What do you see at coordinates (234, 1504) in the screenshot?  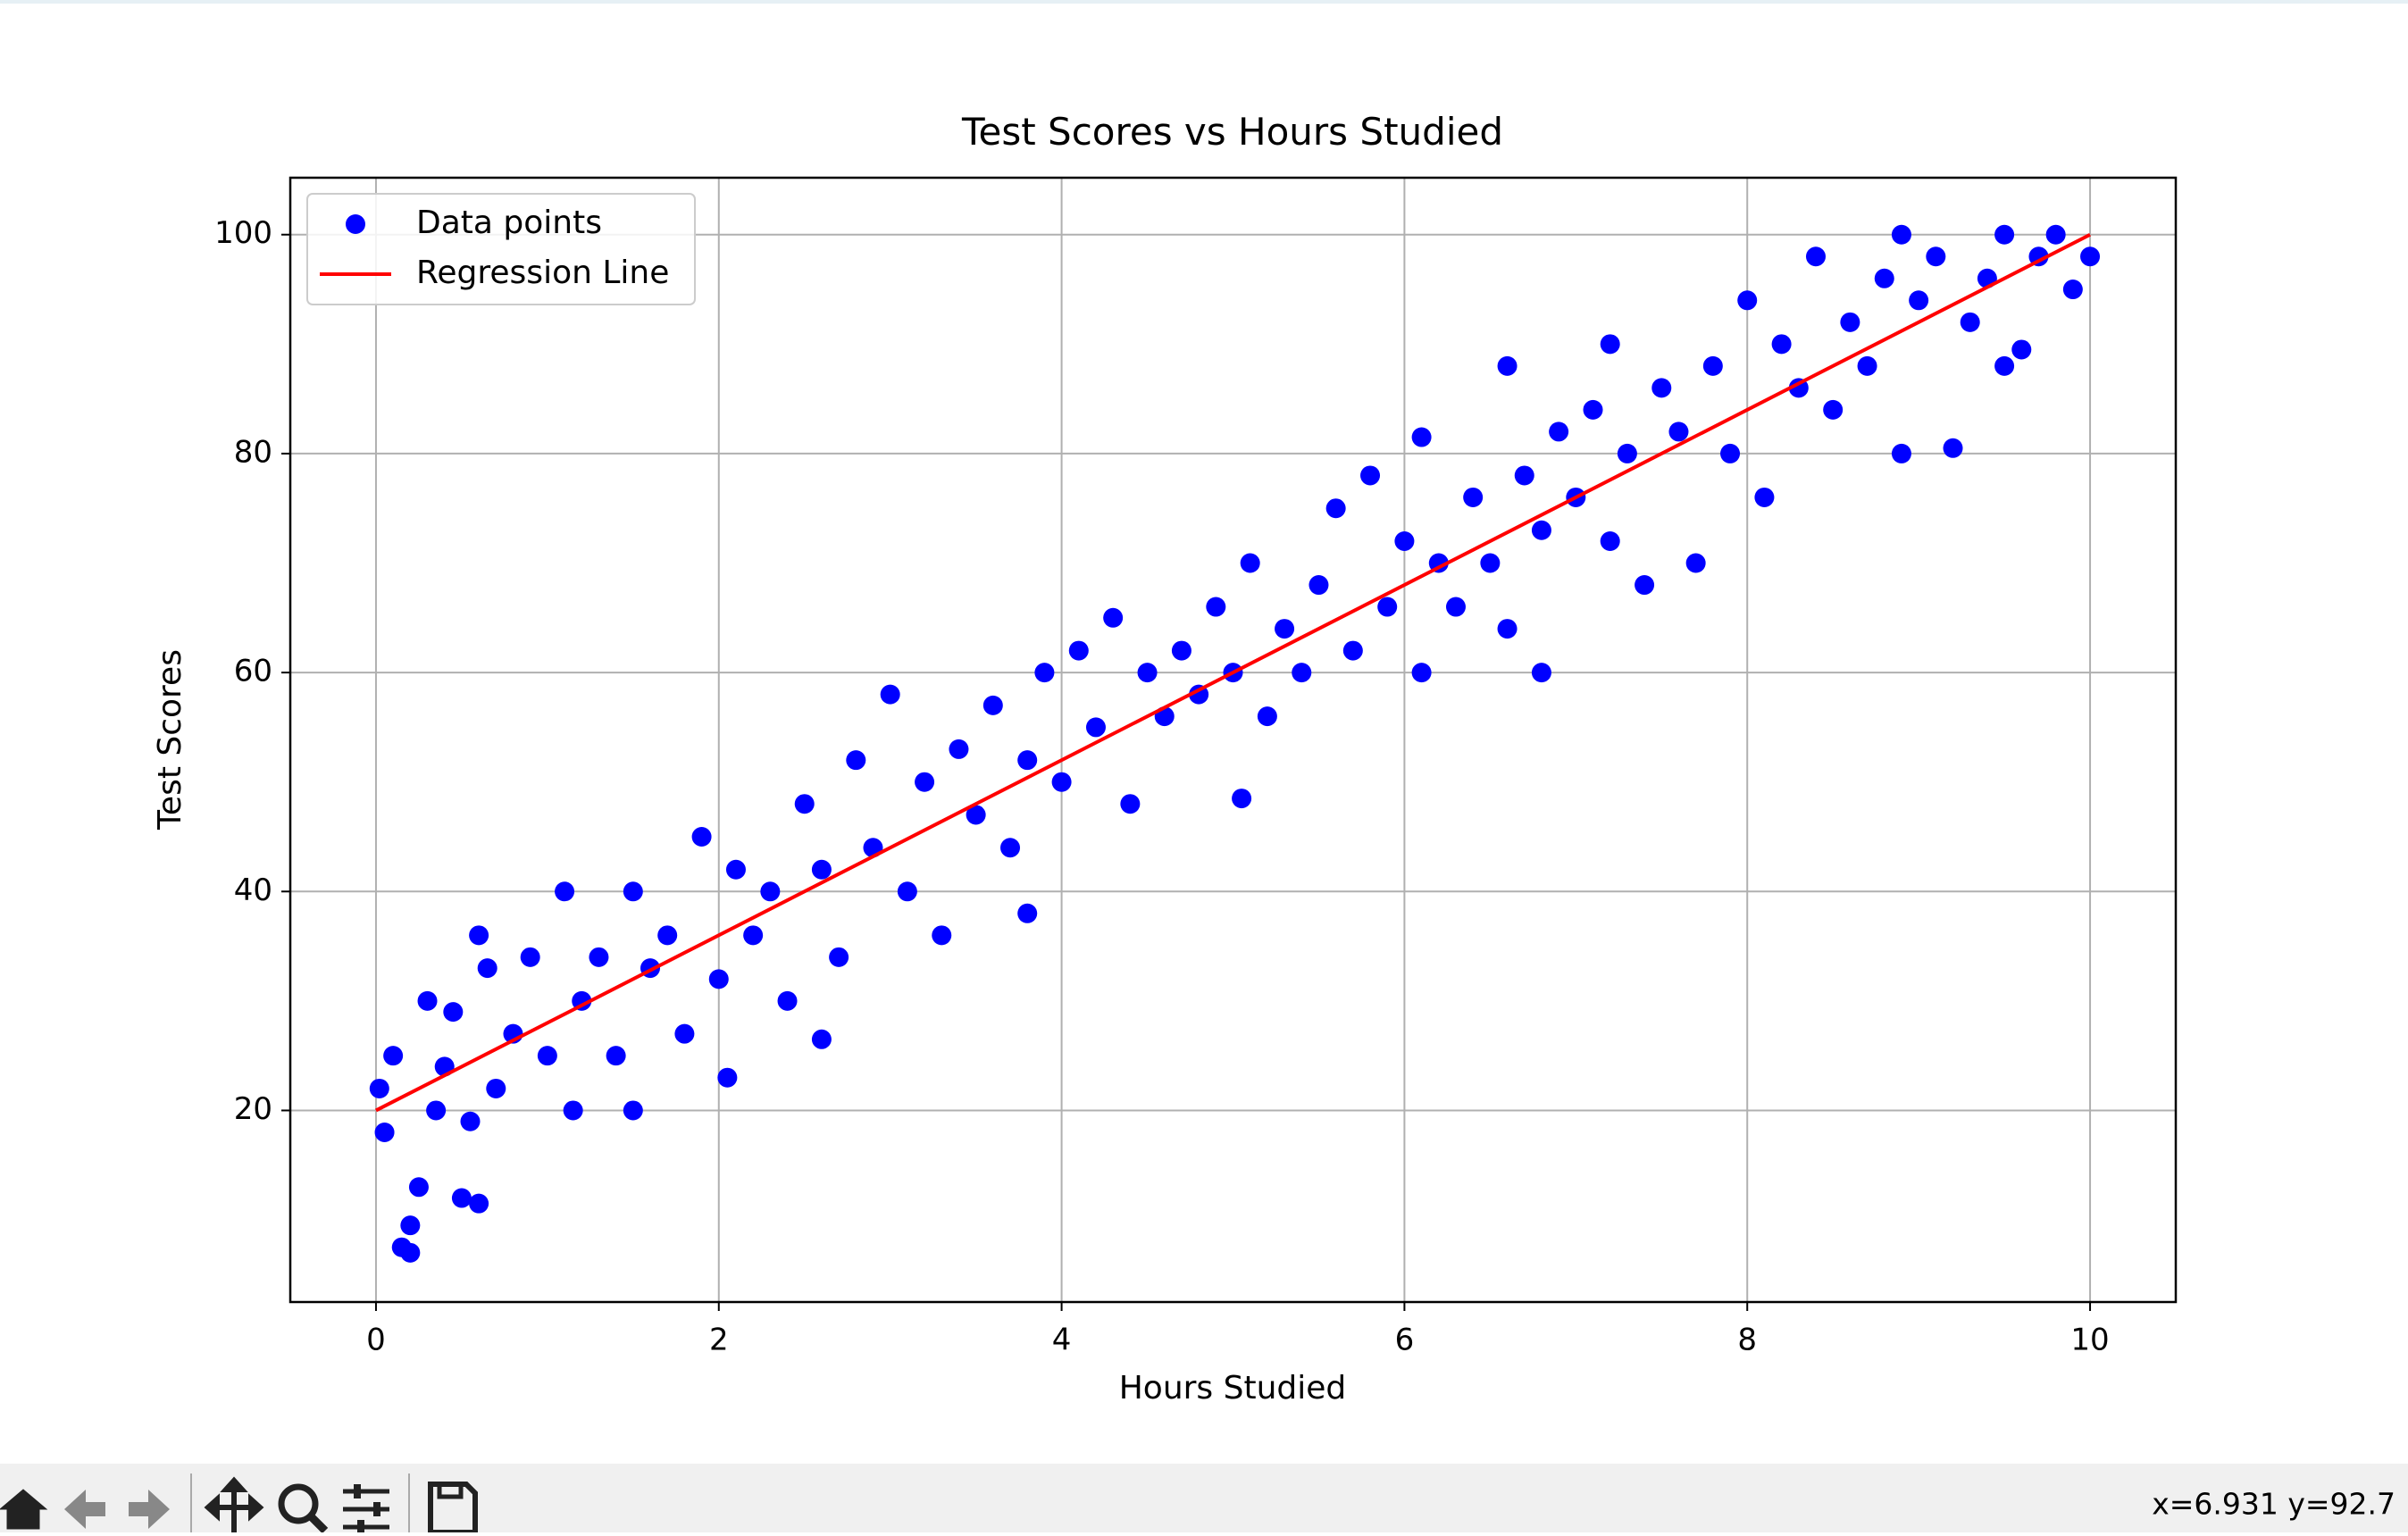 I see `pan-button` at bounding box center [234, 1504].